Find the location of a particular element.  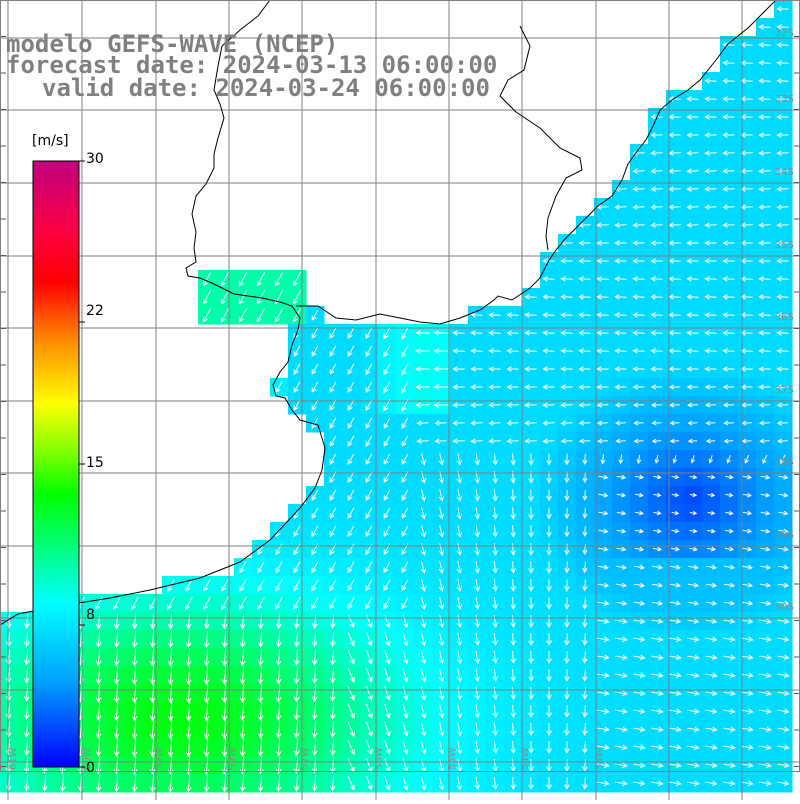

colorbar is located at coordinates (56, 464).